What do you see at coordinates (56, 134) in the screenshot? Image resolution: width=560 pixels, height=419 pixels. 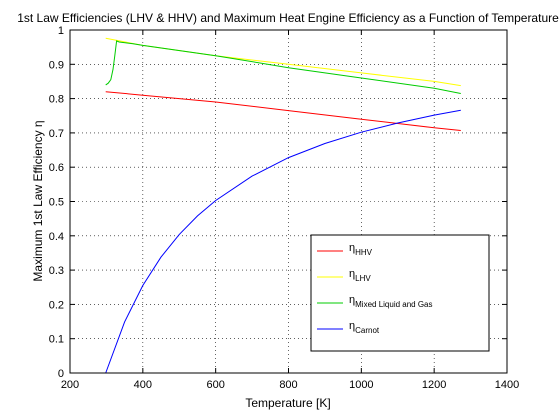 I see `y-tick-label: 0.7` at bounding box center [56, 134].